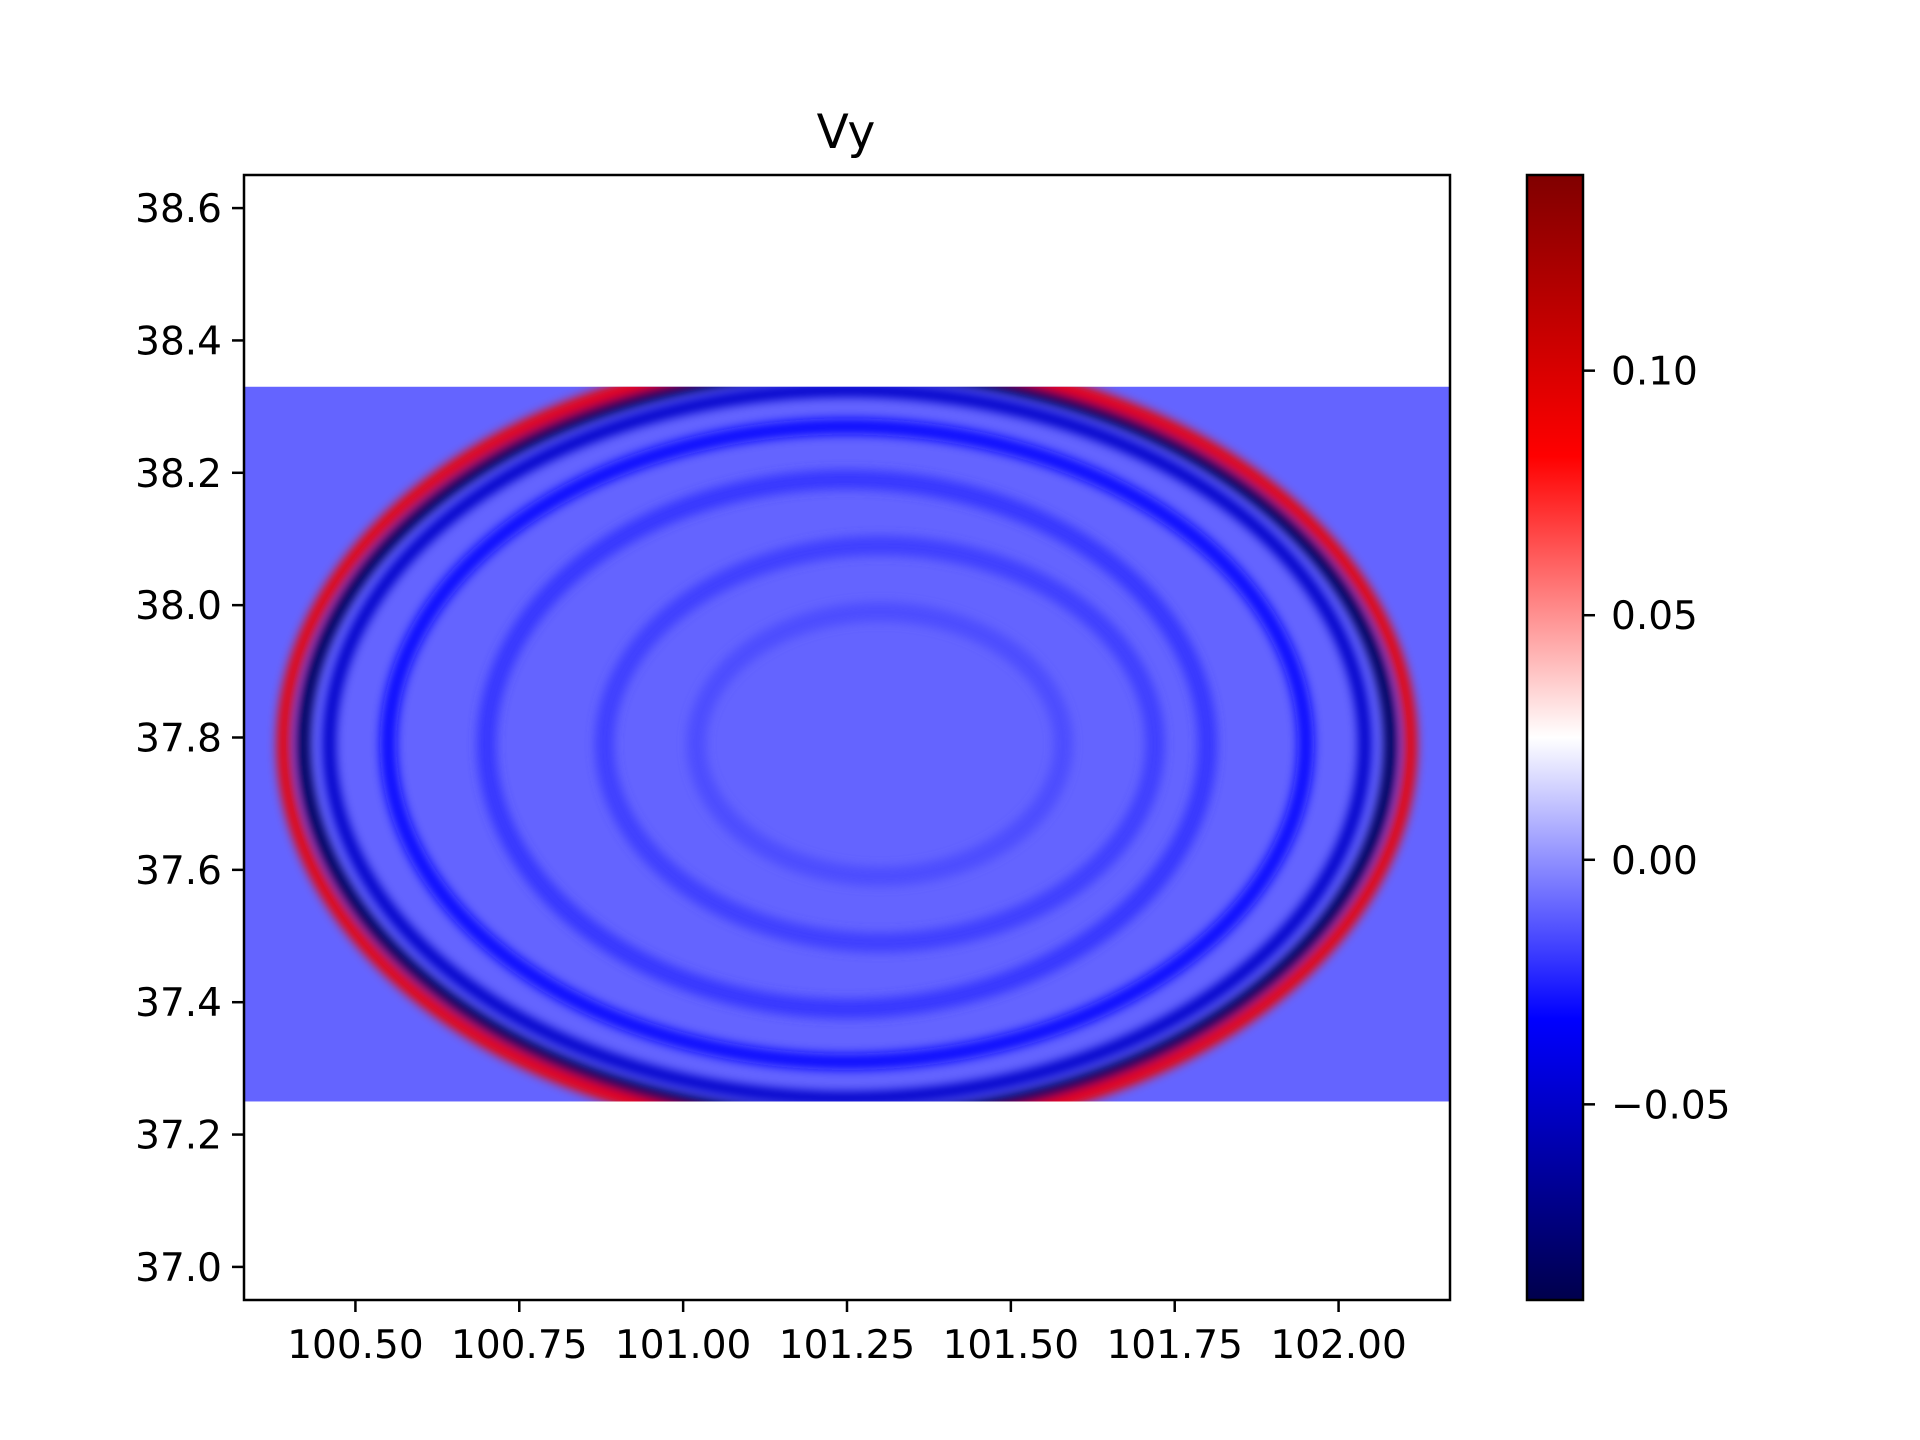 The image size is (1920, 1440). What do you see at coordinates (178, 606) in the screenshot?
I see `y-tick-label: 38.0` at bounding box center [178, 606].